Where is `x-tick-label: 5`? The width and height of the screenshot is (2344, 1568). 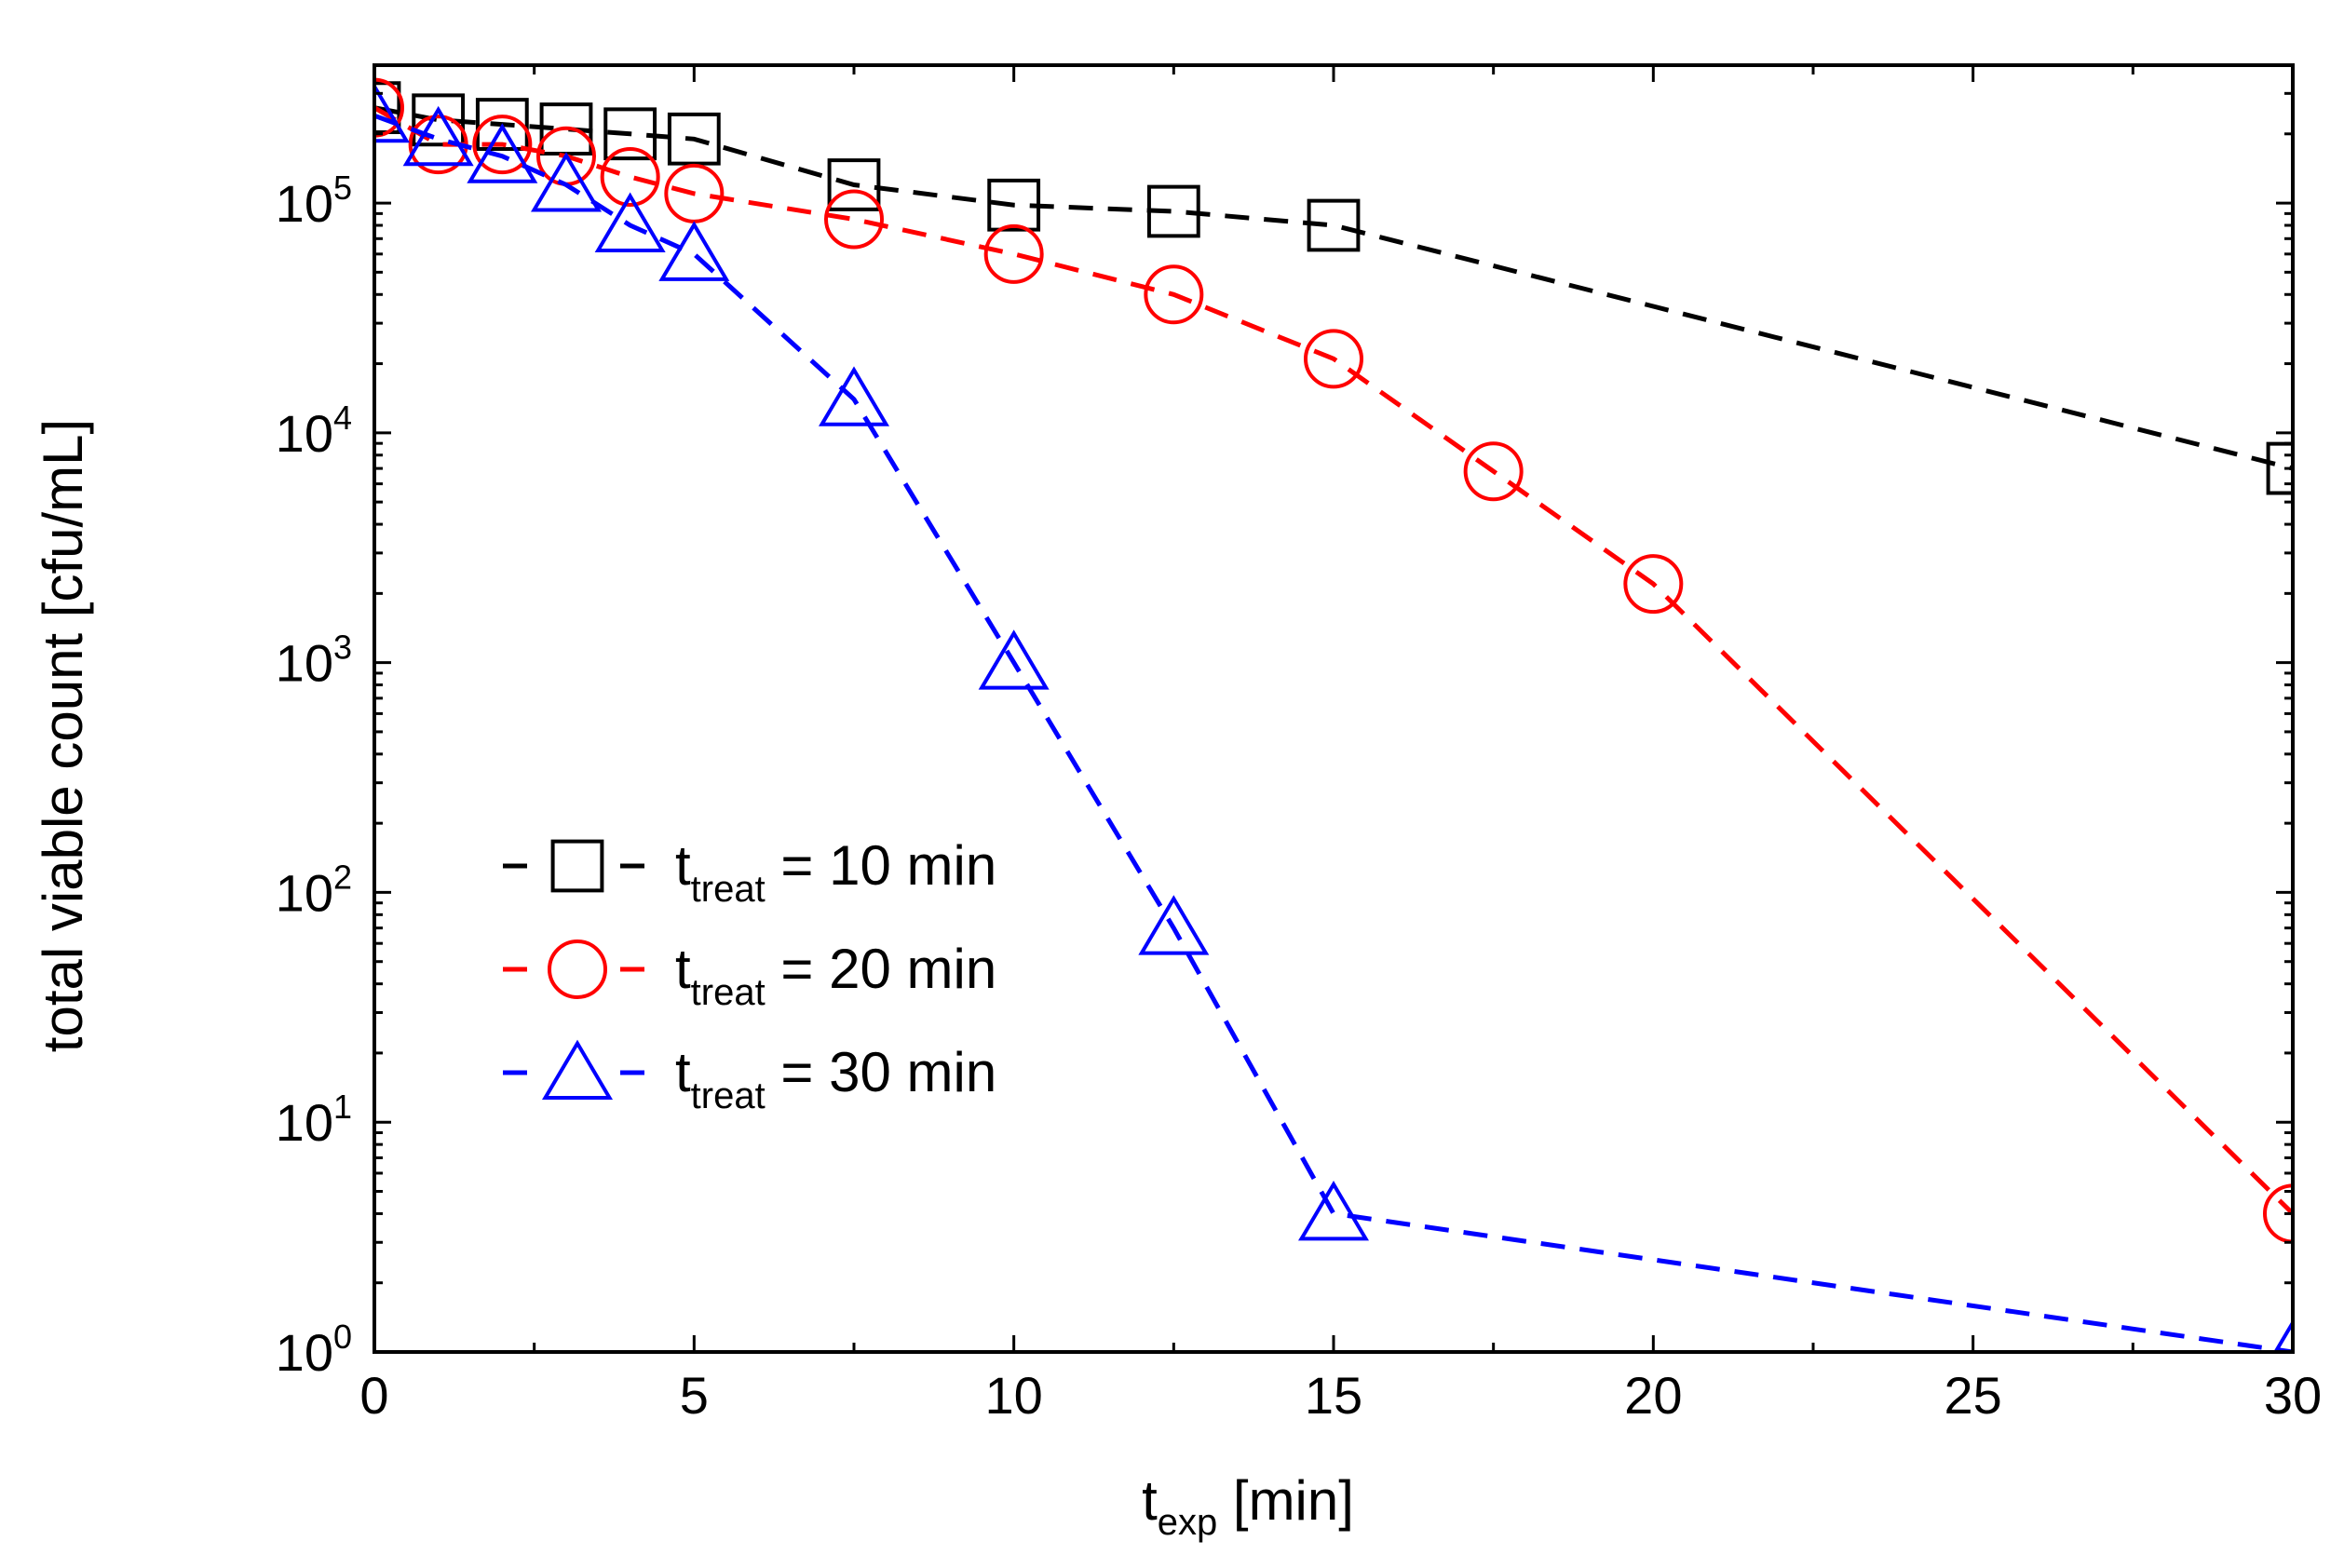
x-tick-label: 5 is located at coordinates (694, 1395).